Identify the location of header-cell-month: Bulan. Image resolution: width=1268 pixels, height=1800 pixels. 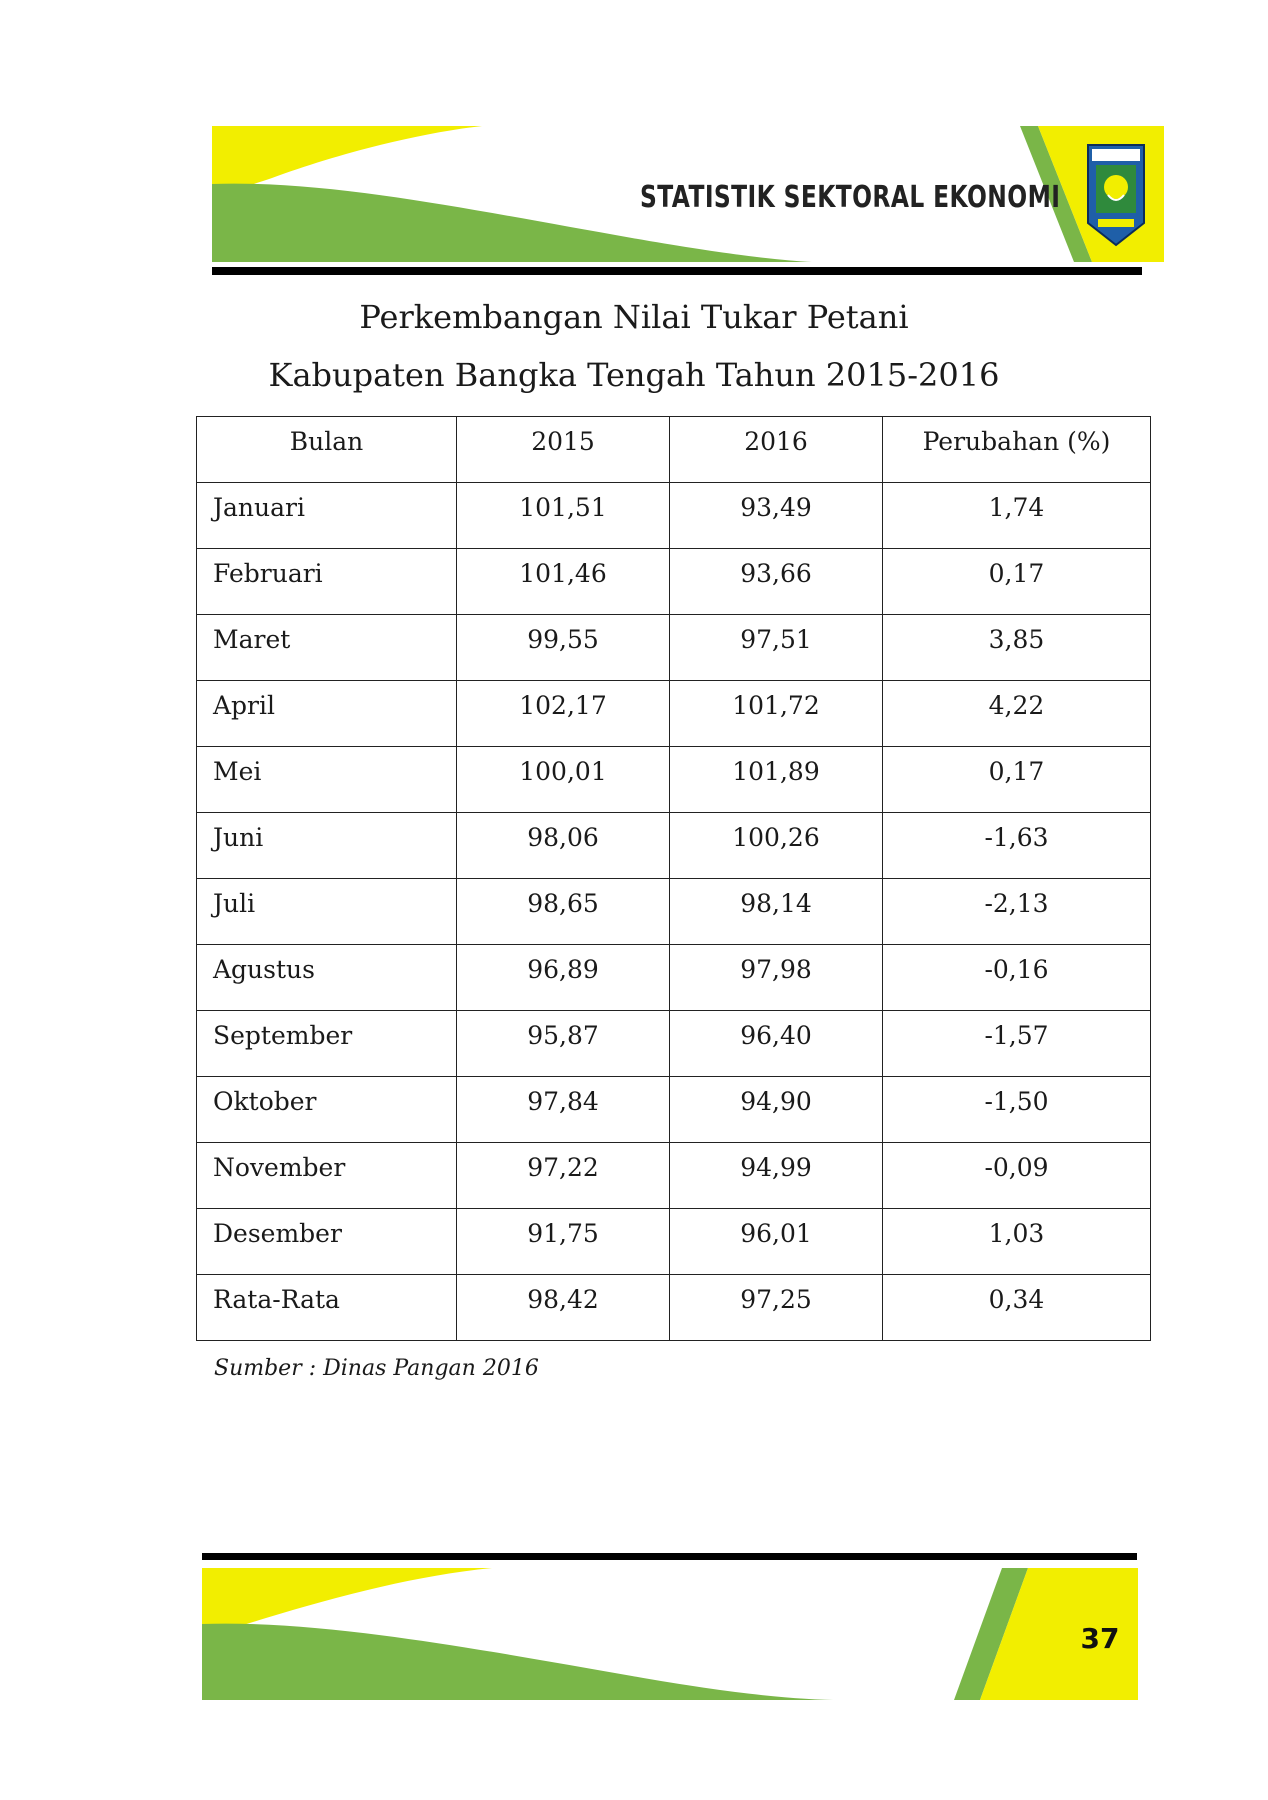
(326, 449).